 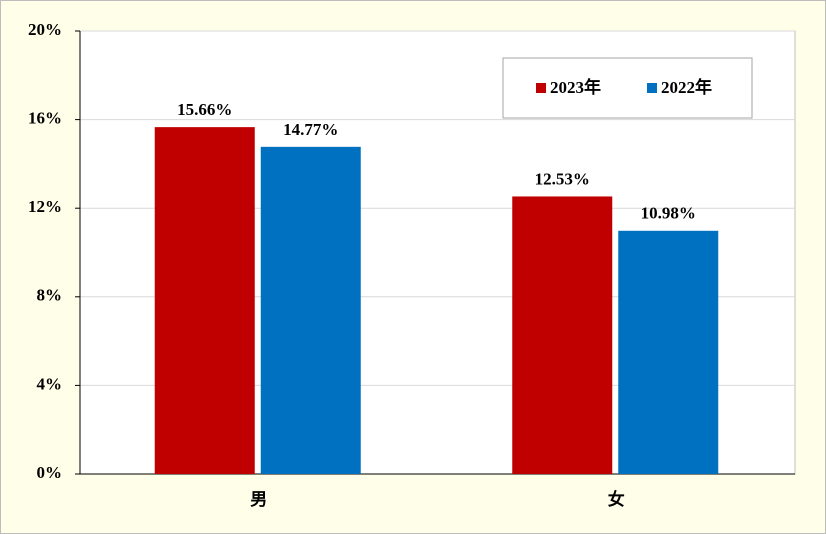 I want to click on x-tick-label: 男, so click(x=258, y=499).